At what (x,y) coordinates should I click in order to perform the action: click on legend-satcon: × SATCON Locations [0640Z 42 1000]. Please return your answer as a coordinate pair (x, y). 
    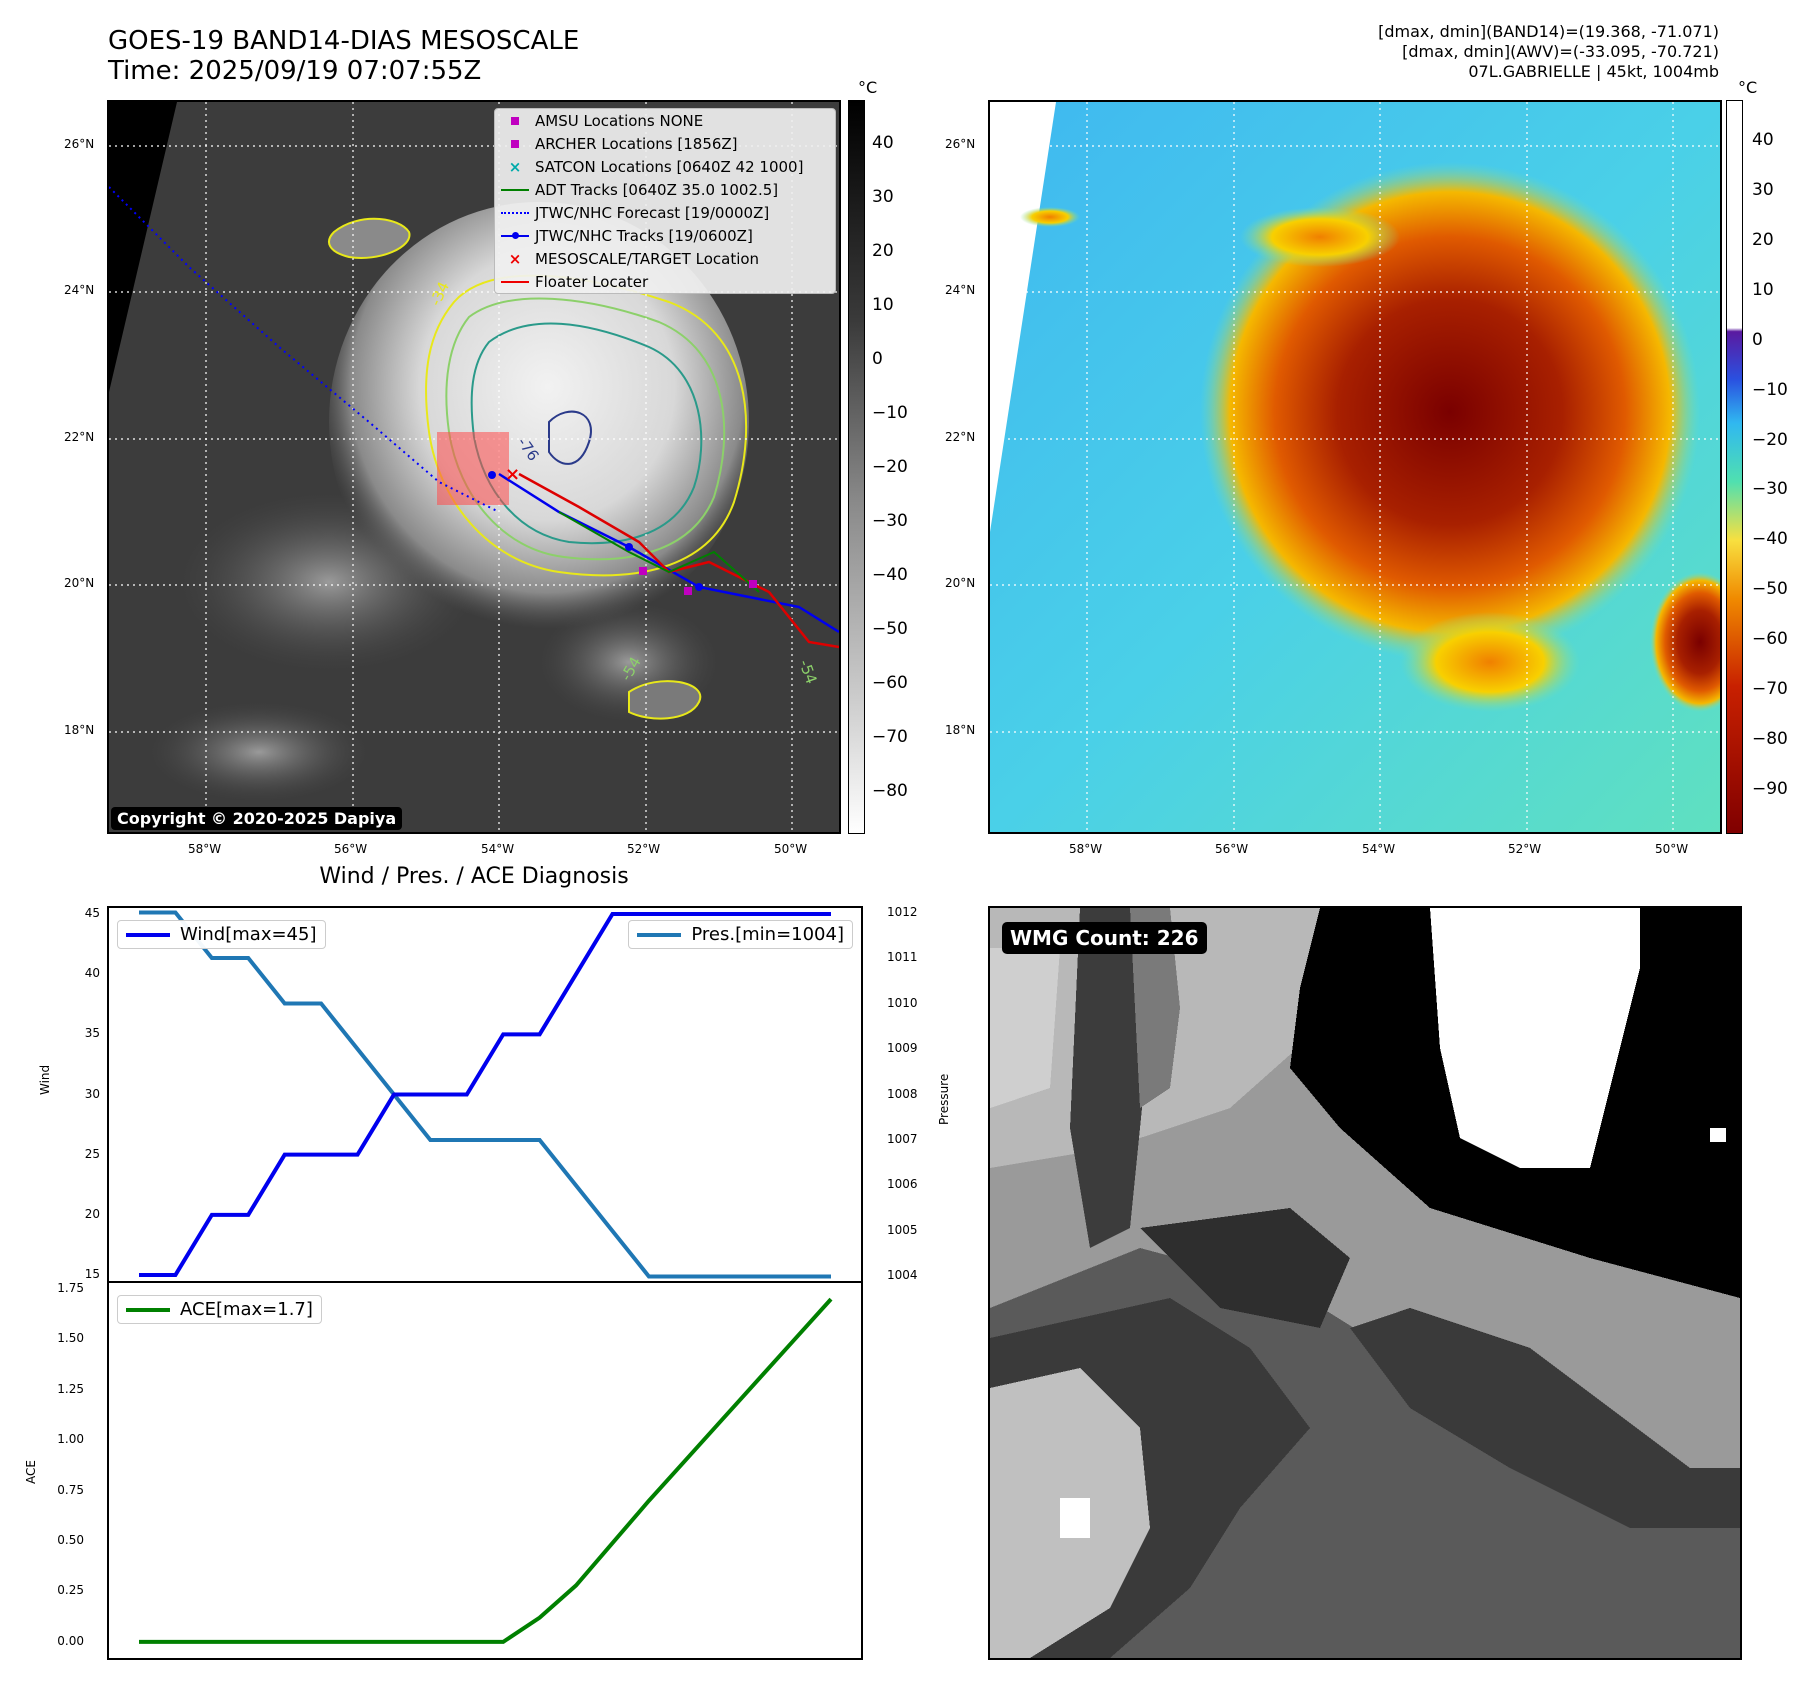
    Looking at the image, I should click on (665, 166).